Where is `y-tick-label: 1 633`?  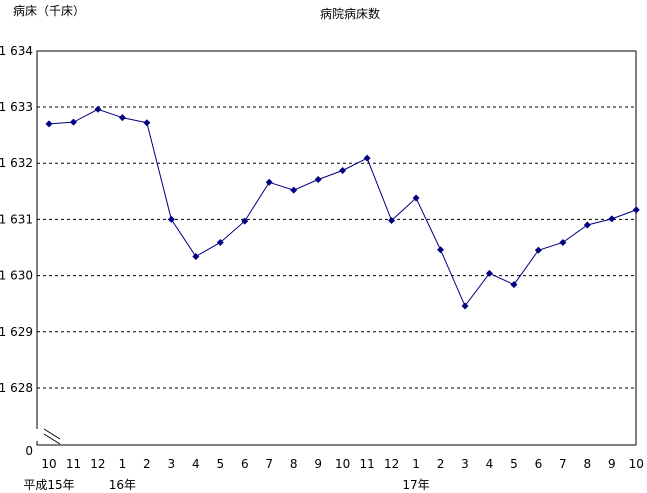
y-tick-label: 1 633 is located at coordinates (16, 107).